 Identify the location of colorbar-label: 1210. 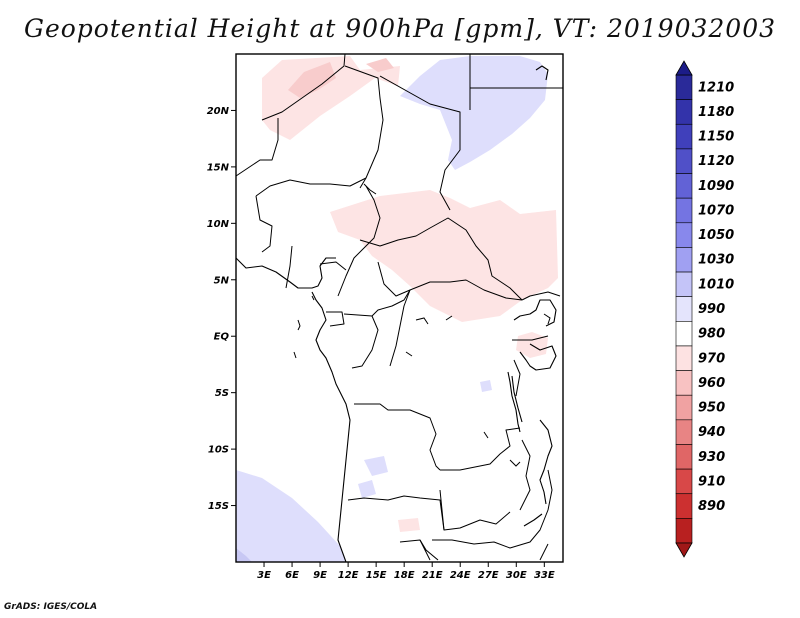
(716, 87).